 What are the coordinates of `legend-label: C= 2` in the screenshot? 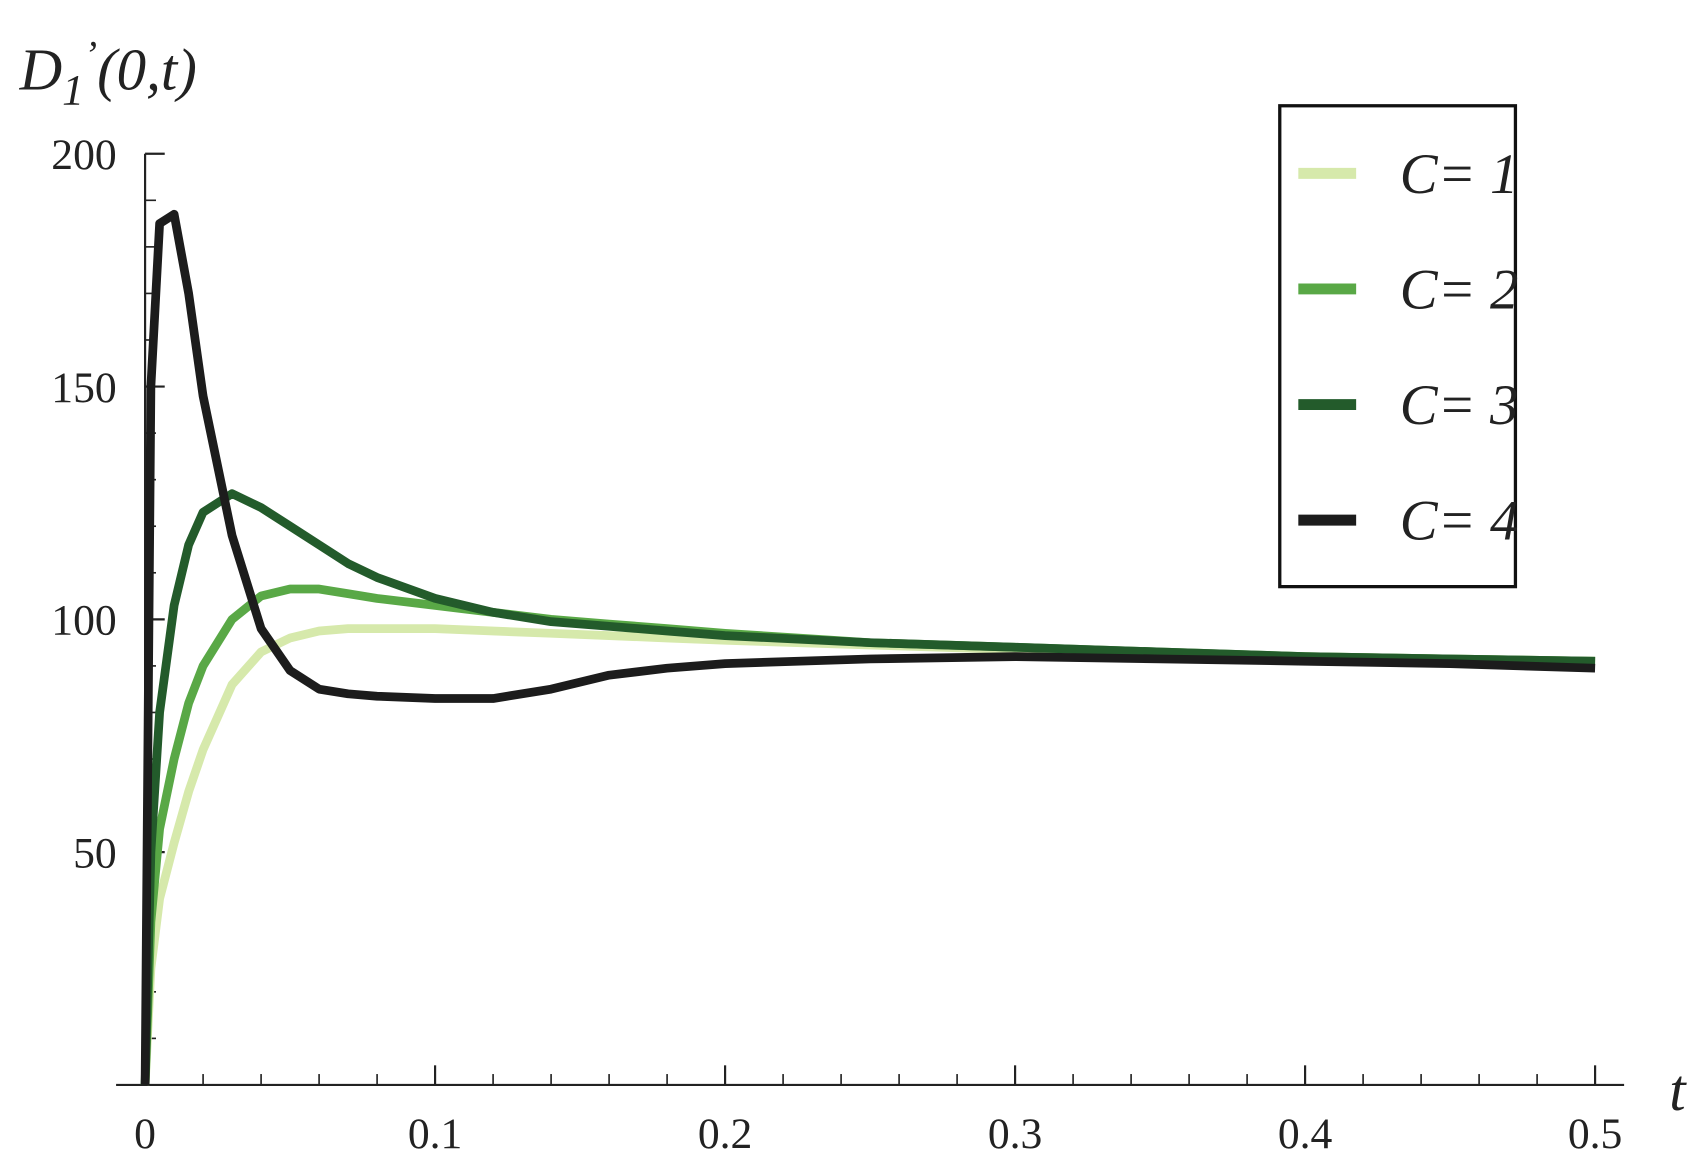 It's located at (1459, 290).